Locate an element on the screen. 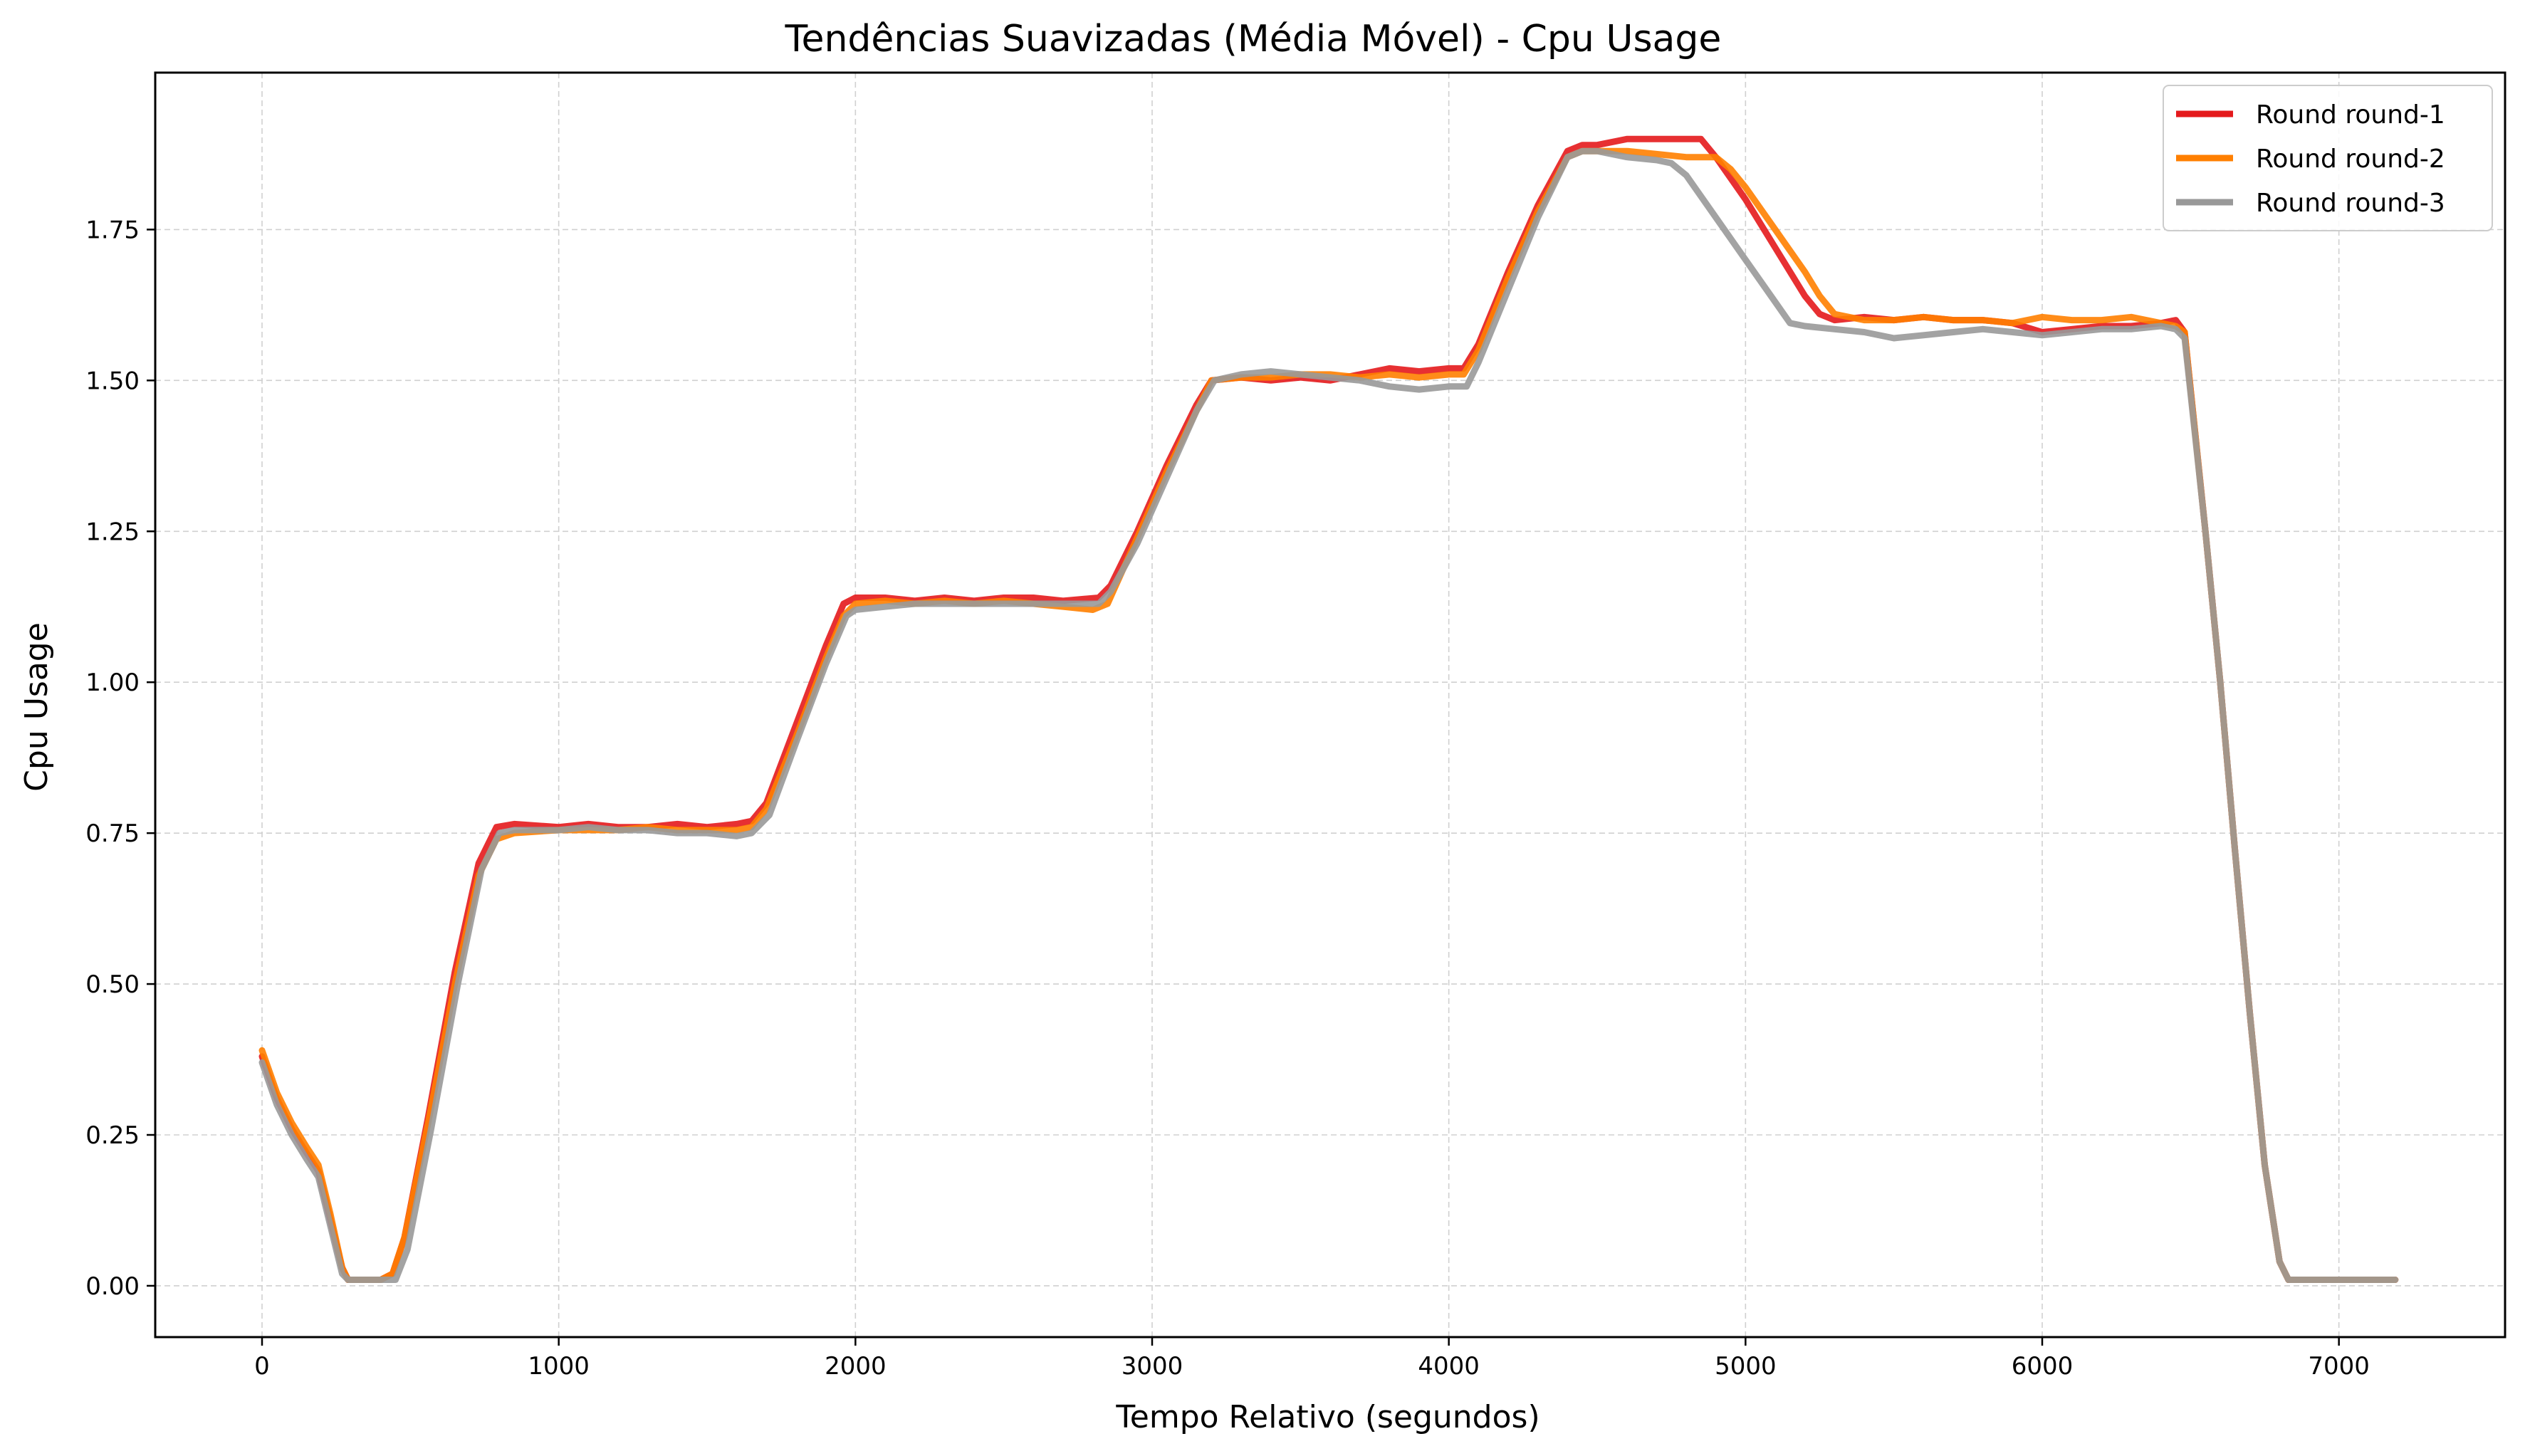 This screenshot has height=1456, width=2525. x-tick-label: 3000 is located at coordinates (1152, 1366).